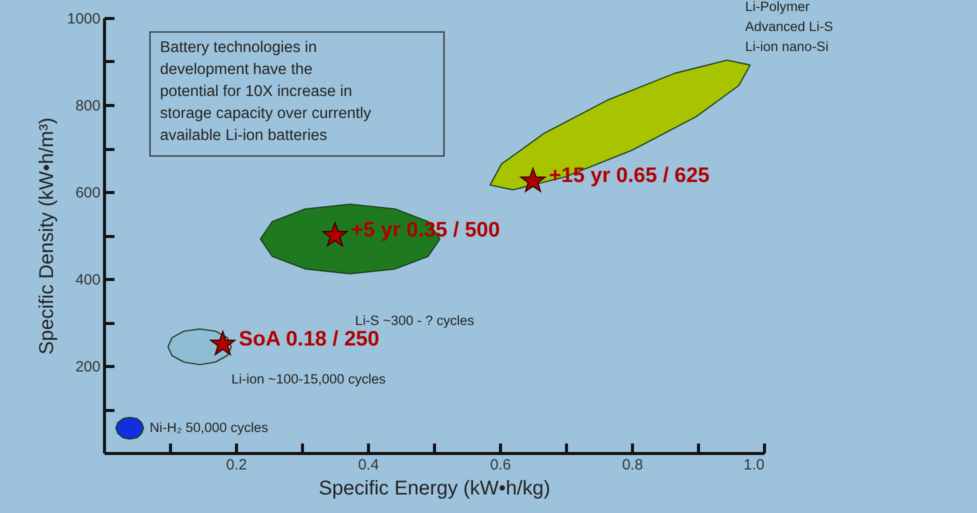 The width and height of the screenshot is (977, 513). Describe the element at coordinates (368, 465) in the screenshot. I see `x-tick-label: 0.4` at that location.